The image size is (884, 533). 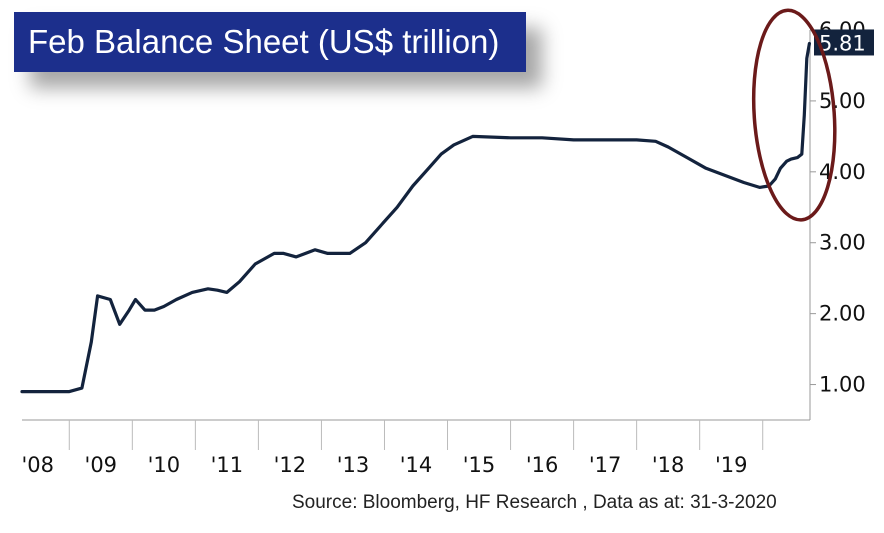 I want to click on x-tick-label: '16, so click(x=542, y=465).